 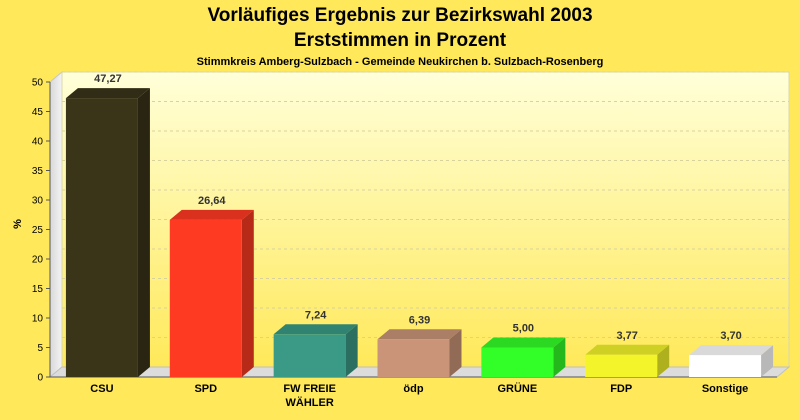 What do you see at coordinates (621, 389) in the screenshot?
I see `x-tick-label: FDP` at bounding box center [621, 389].